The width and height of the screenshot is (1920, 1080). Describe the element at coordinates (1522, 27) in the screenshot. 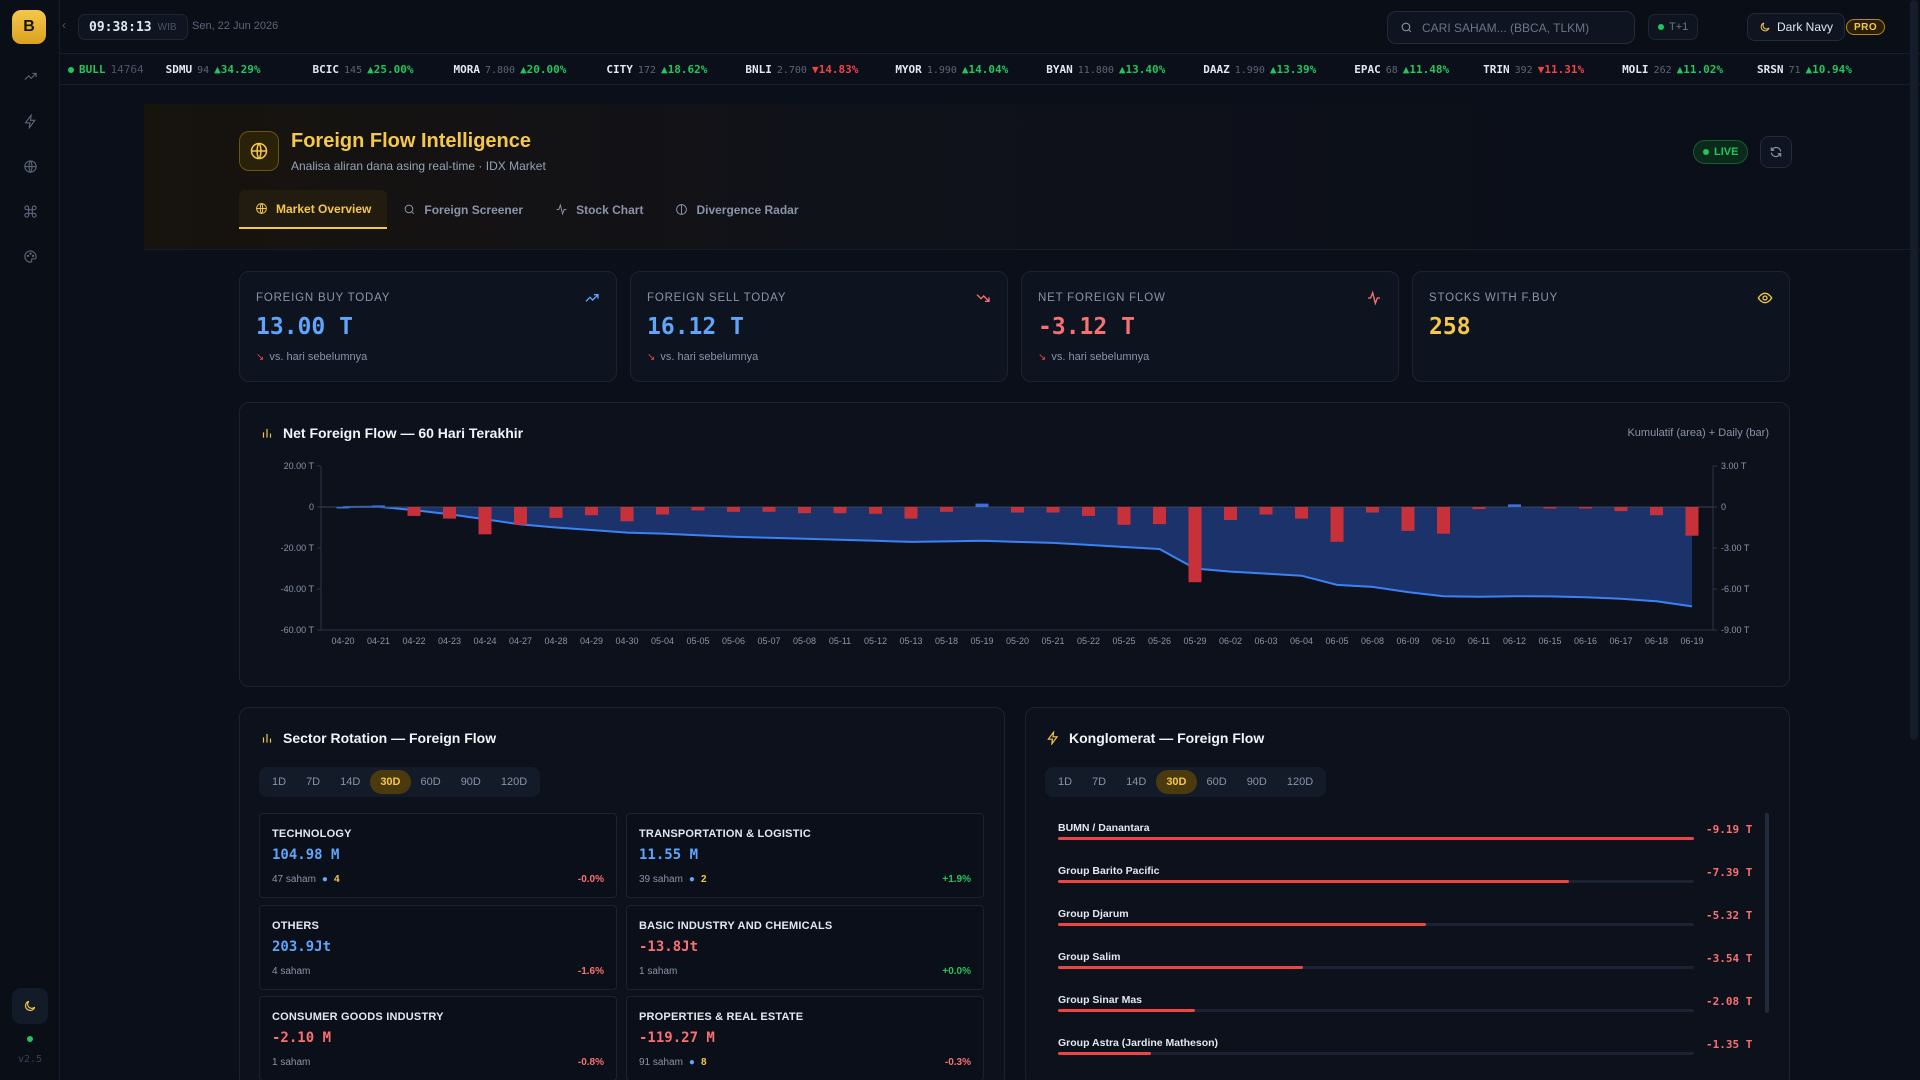

I see `search-input` at that location.